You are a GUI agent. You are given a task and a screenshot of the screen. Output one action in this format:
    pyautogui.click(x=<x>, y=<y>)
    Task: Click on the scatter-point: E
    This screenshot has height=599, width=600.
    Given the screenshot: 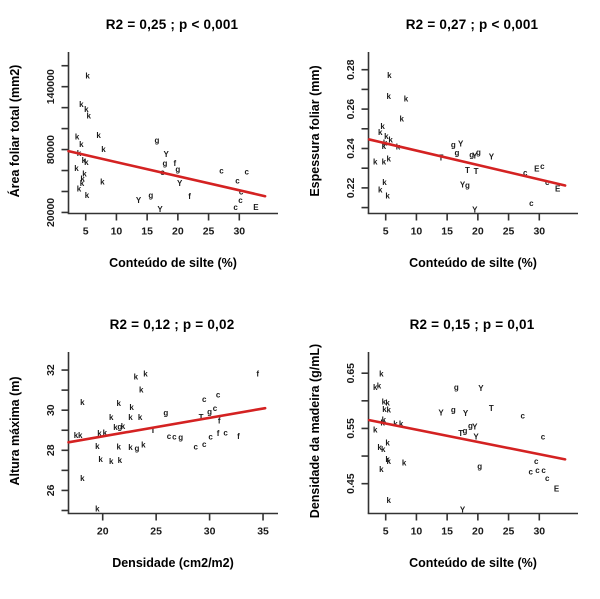 What is the action you would take?
    pyautogui.click(x=557, y=488)
    